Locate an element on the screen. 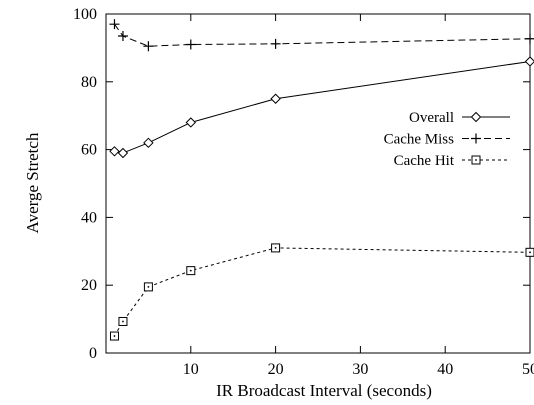 The height and width of the screenshot is (405, 534). y-tick-label: 40 is located at coordinates (89, 217).